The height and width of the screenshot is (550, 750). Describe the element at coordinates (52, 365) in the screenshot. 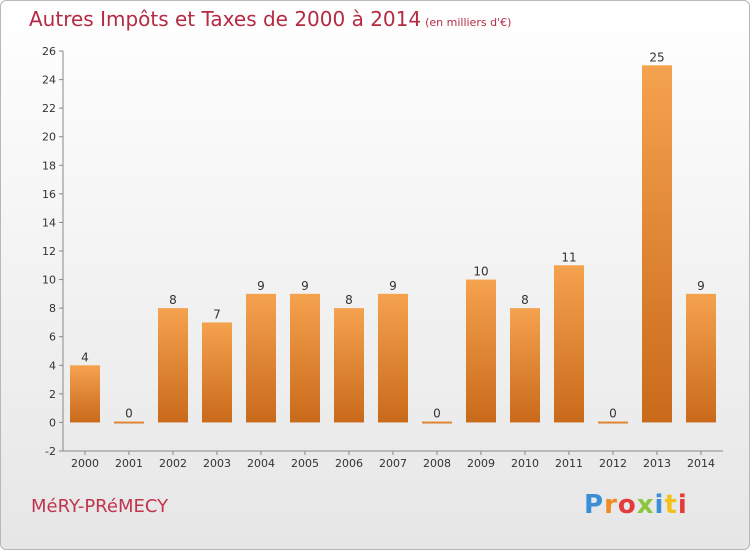

I see `y-tick-label: 4` at that location.